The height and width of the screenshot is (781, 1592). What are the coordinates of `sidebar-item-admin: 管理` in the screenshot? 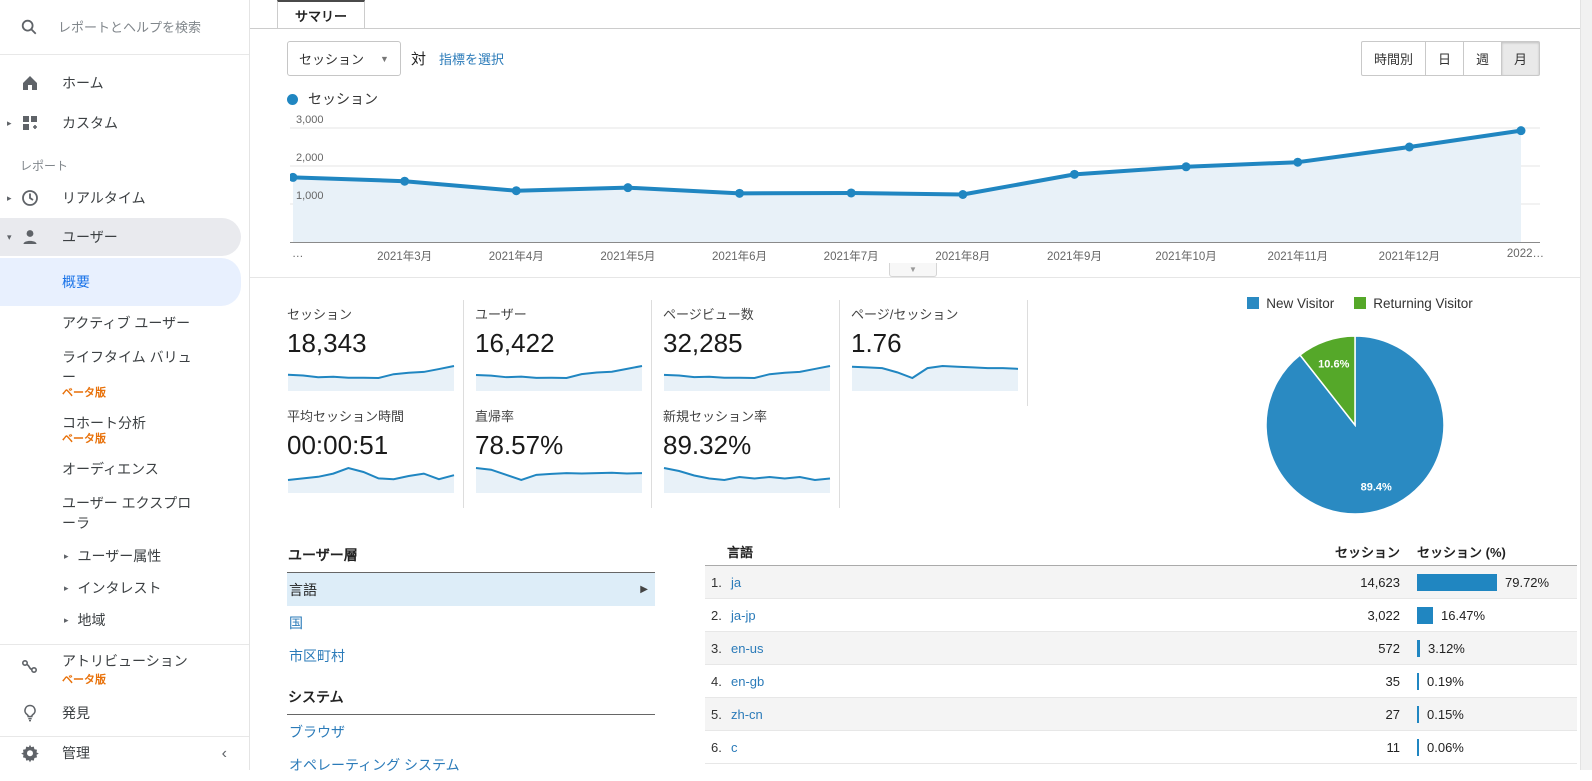 It's located at (124, 753).